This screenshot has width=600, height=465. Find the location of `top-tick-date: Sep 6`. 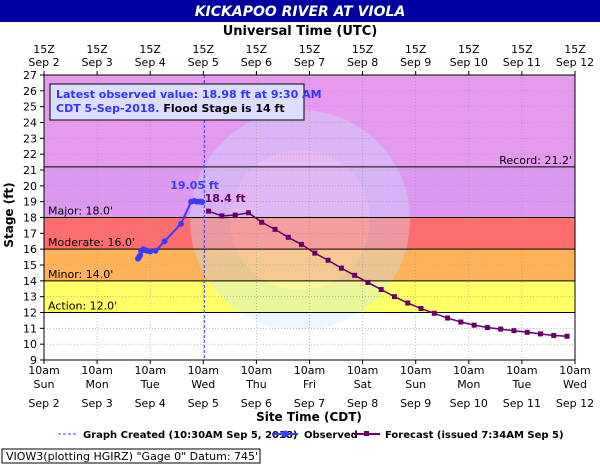

top-tick-date: Sep 6 is located at coordinates (256, 62).